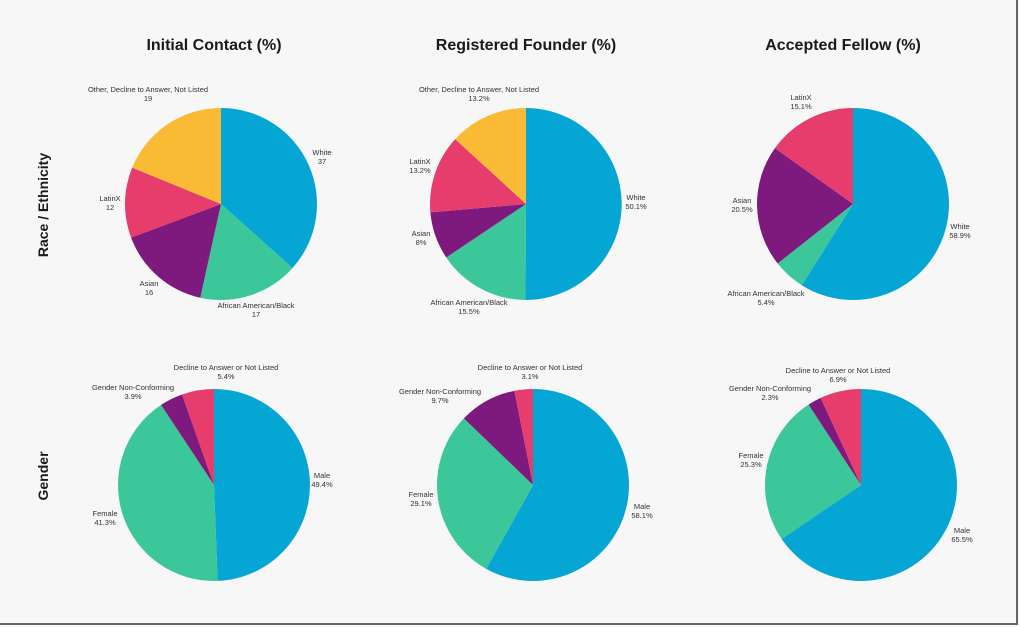 The image size is (1020, 627). I want to click on slice-value-gender-non-conforming: 9.7%, so click(439, 400).